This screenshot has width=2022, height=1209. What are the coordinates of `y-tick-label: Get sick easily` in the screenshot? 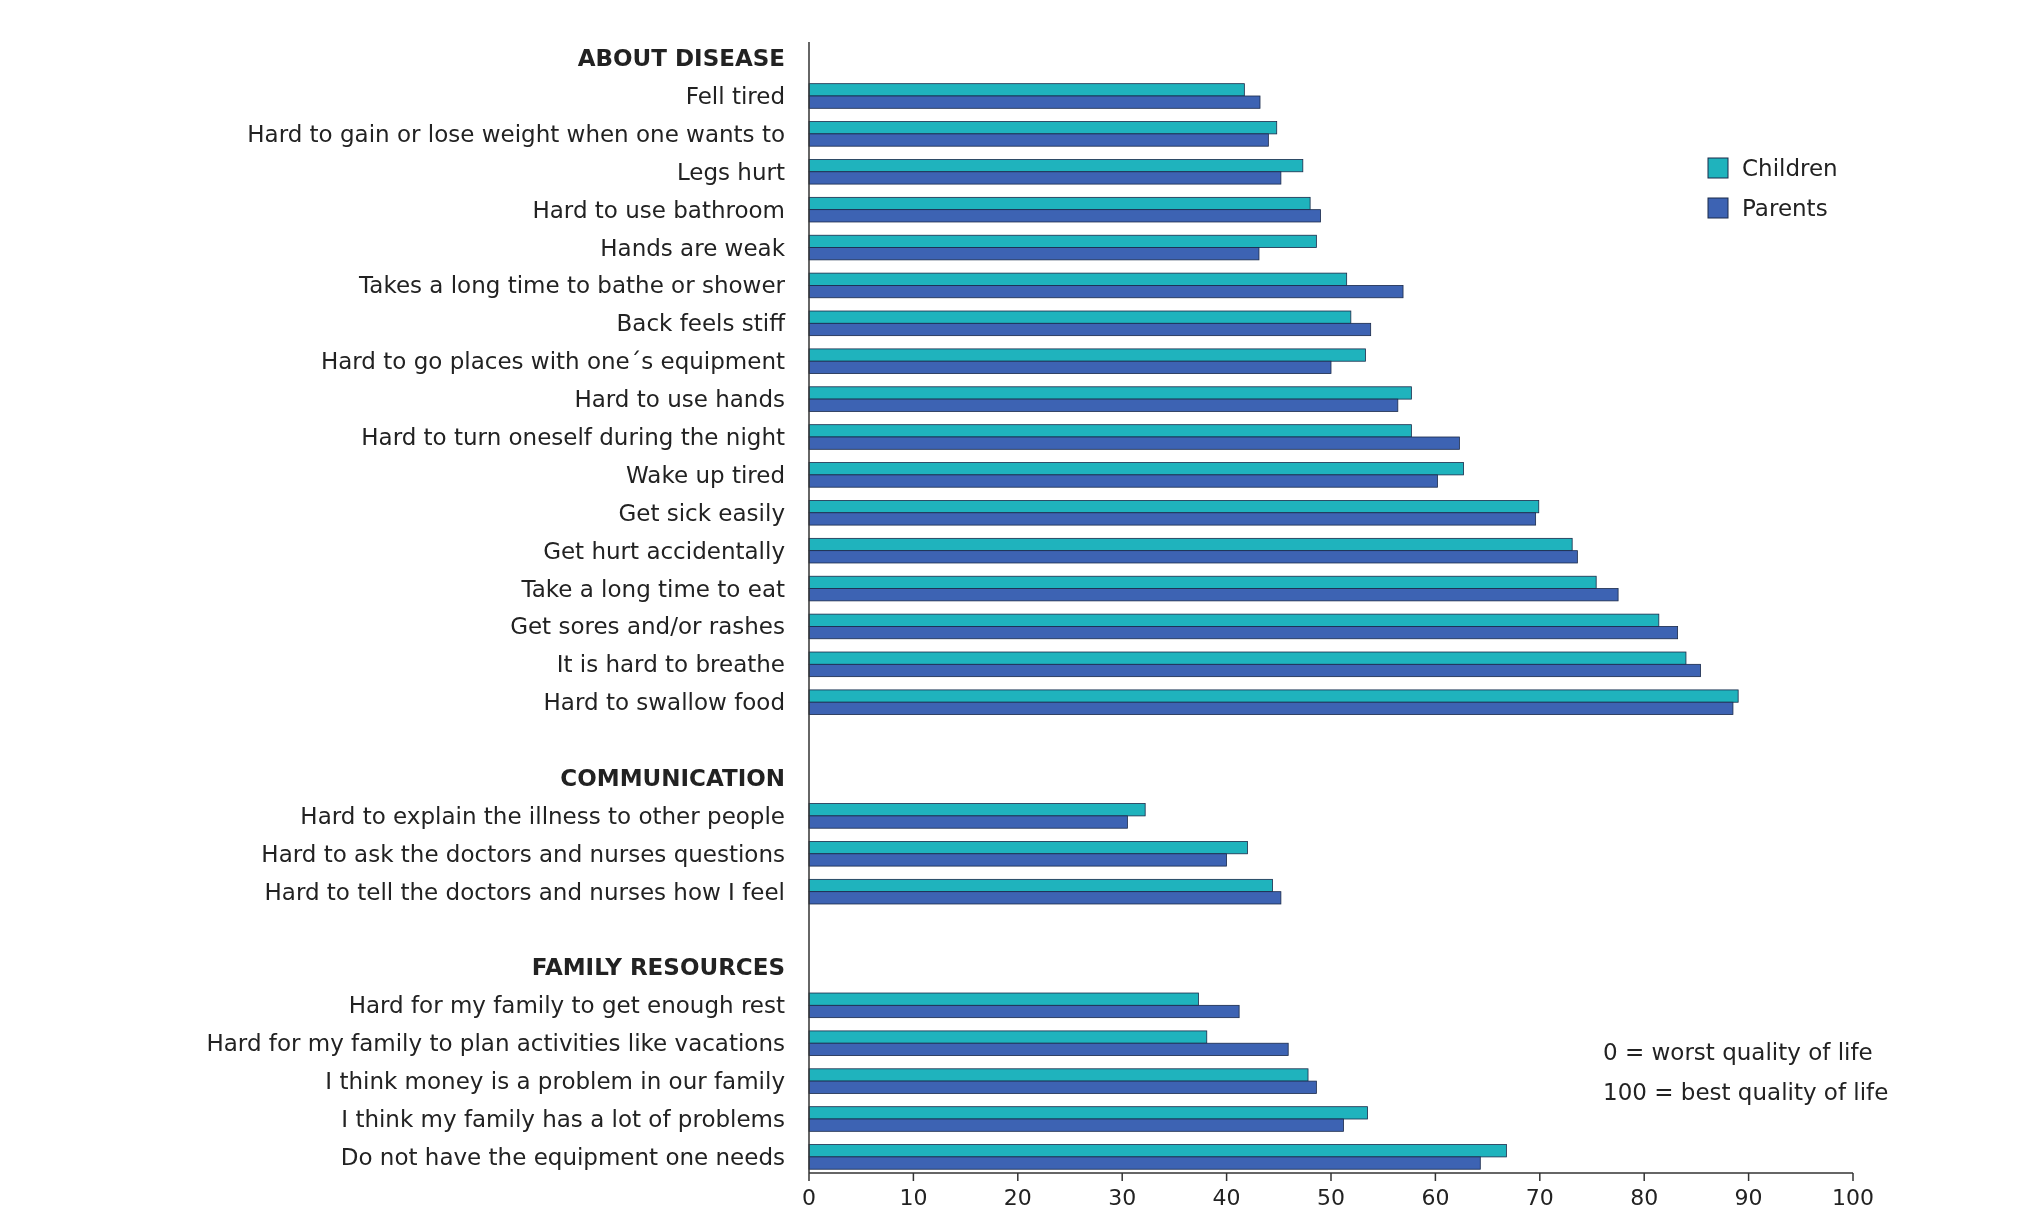 It's located at (701, 512).